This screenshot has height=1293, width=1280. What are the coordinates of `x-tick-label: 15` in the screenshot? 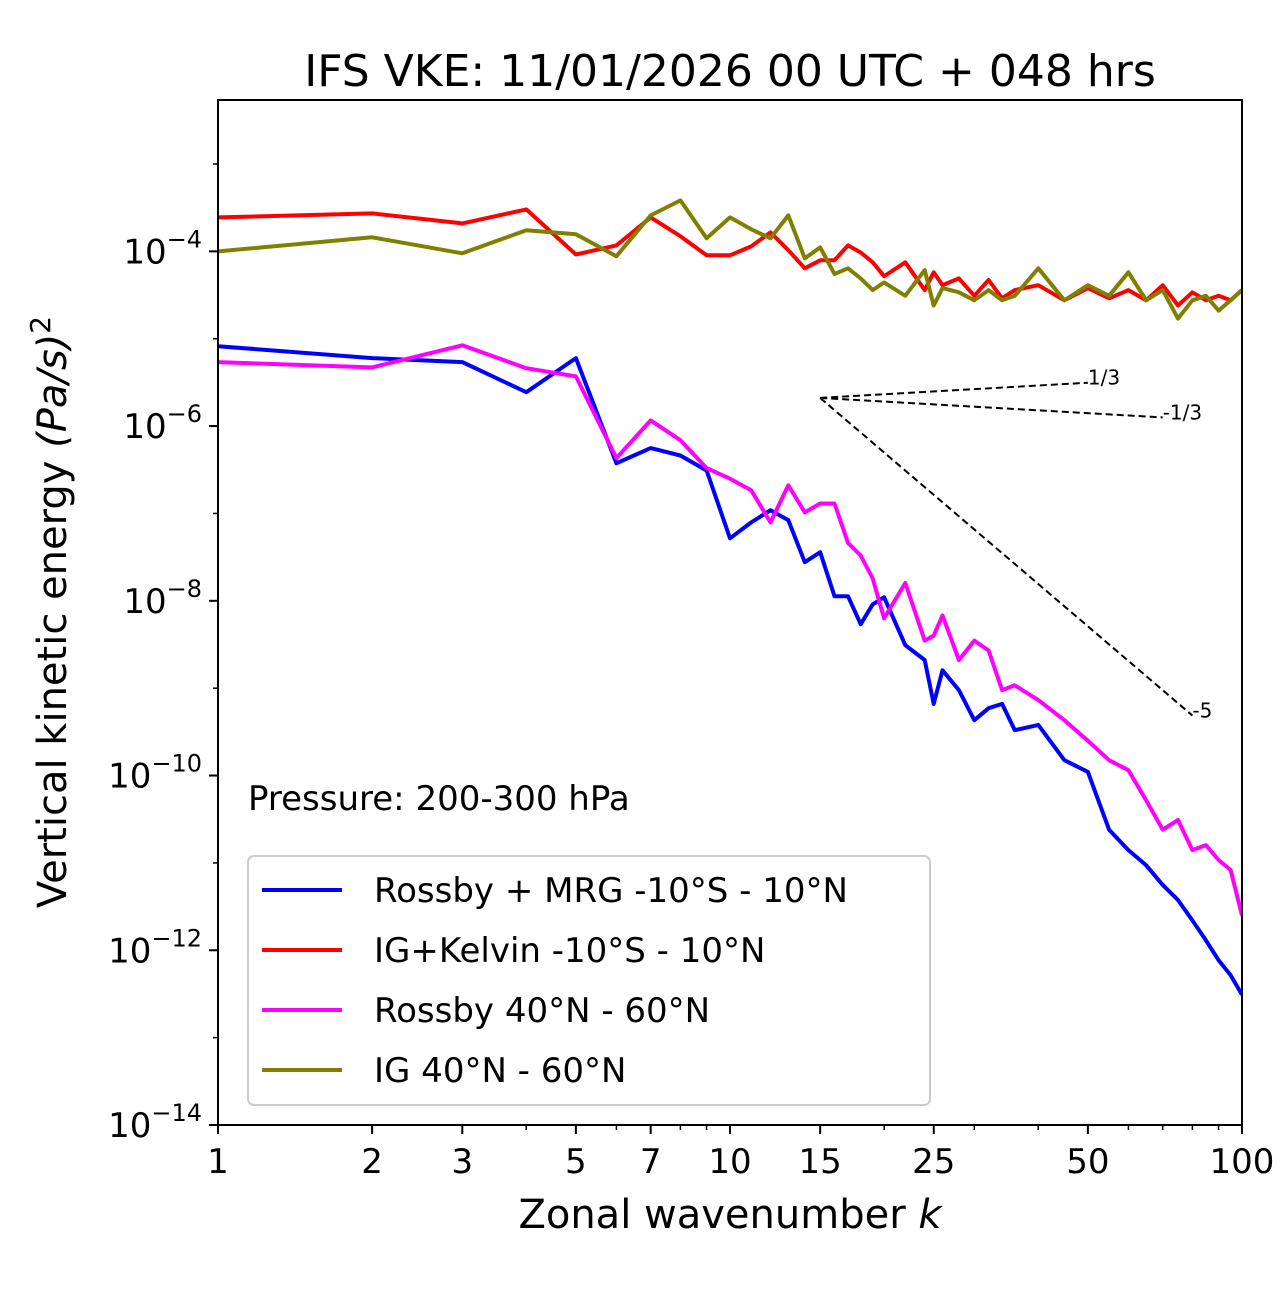 It's located at (820, 1162).